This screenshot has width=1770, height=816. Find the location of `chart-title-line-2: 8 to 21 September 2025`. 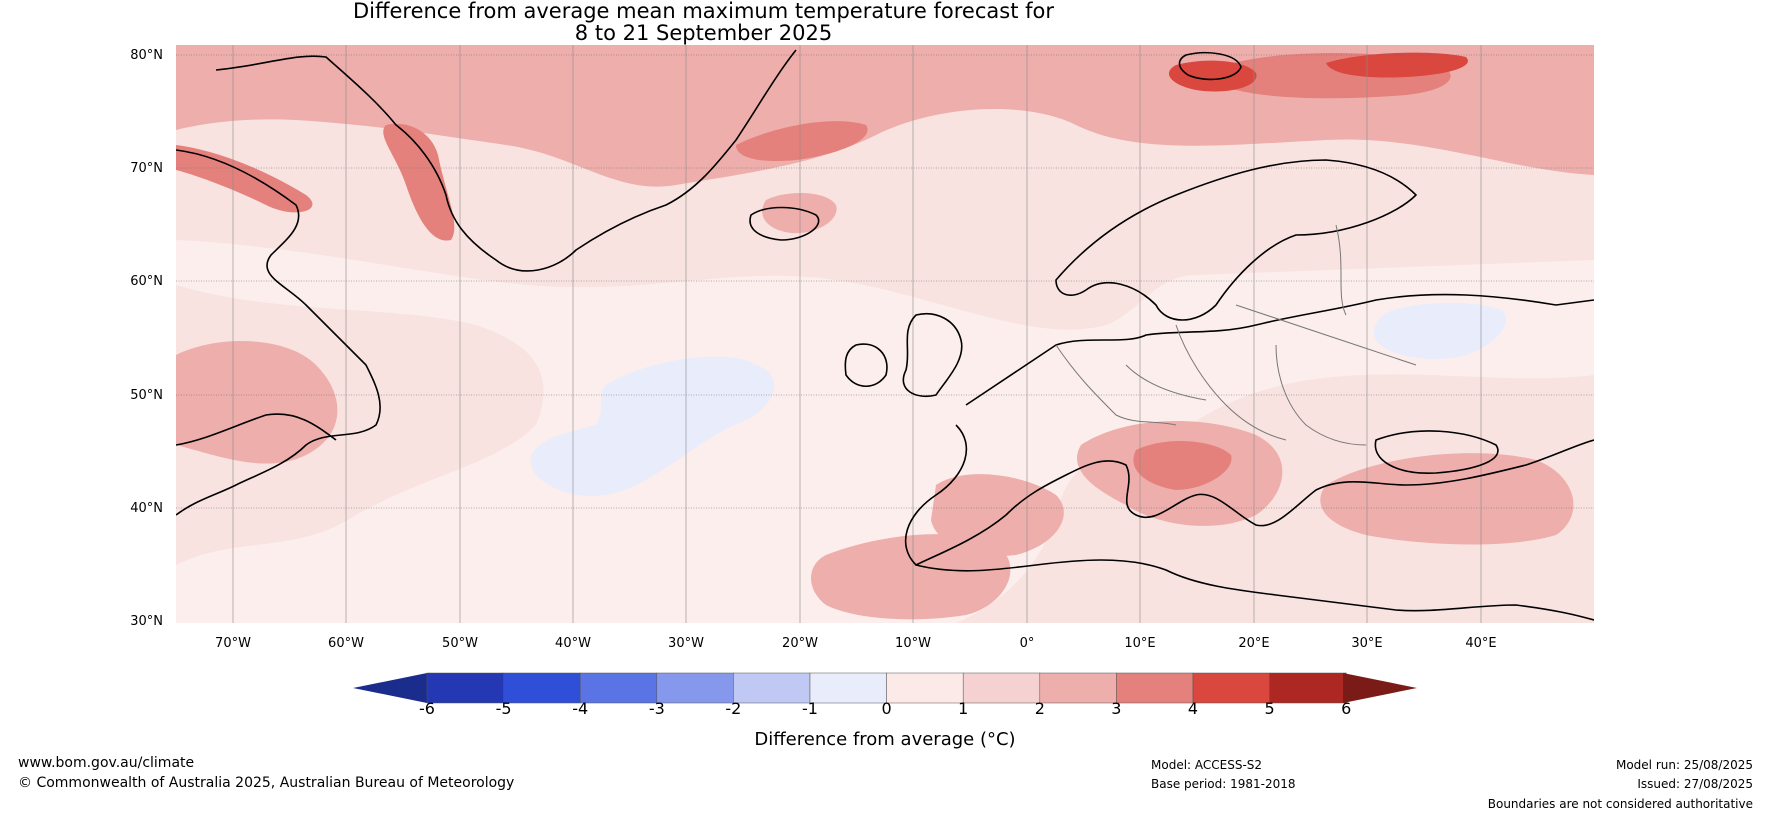

chart-title-line-2: 8 to 21 September 2025 is located at coordinates (703, 33).